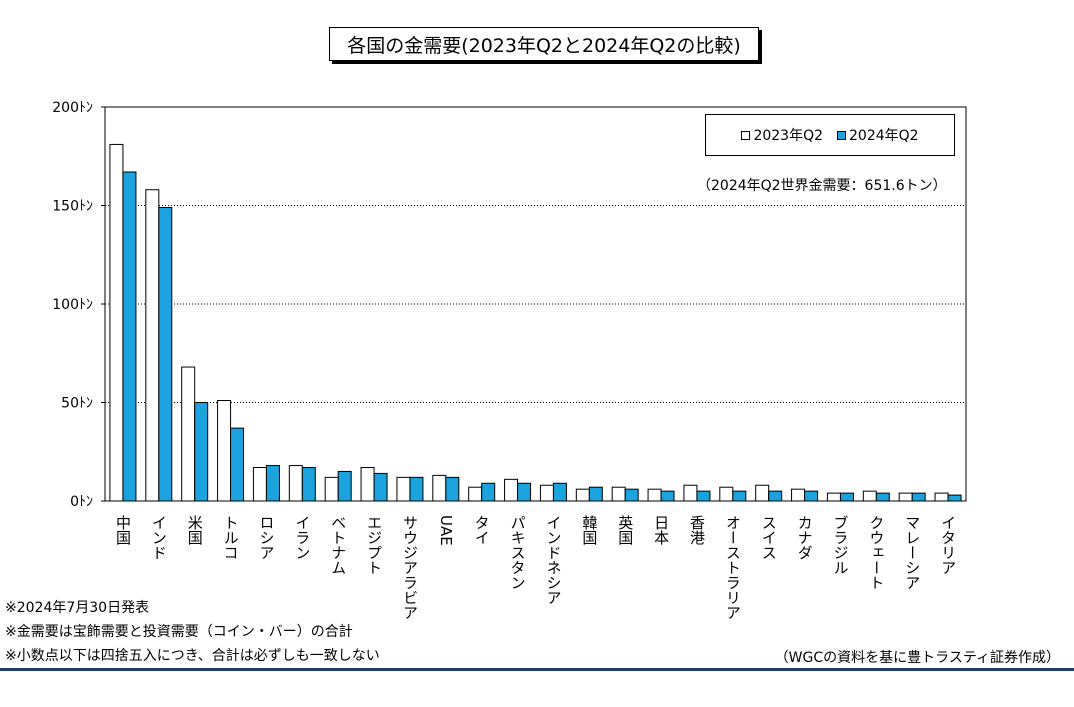 The height and width of the screenshot is (707, 1074). What do you see at coordinates (733, 567) in the screenshot?
I see `x-tick-label: オーストラリア` at bounding box center [733, 567].